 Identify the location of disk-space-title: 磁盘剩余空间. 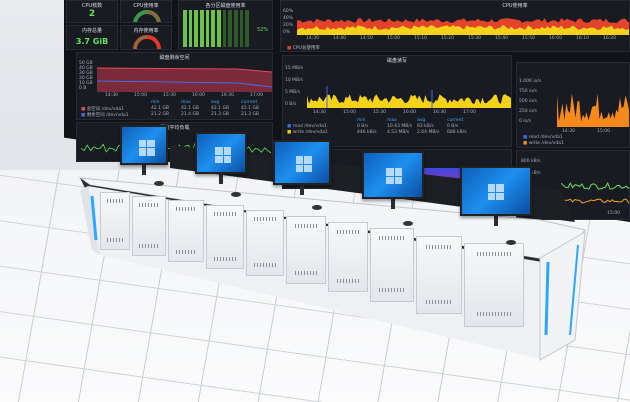
(174, 58).